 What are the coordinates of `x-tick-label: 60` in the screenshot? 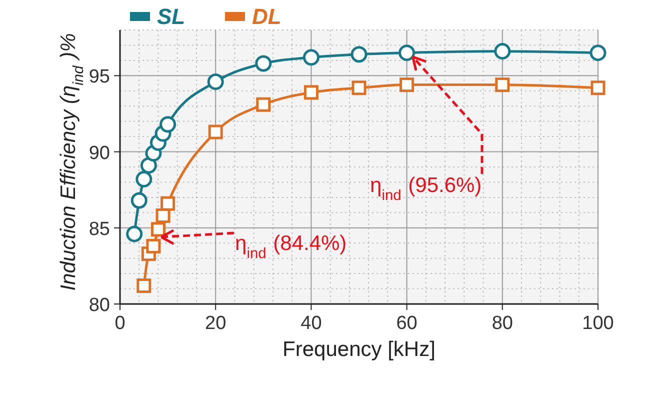 It's located at (407, 323).